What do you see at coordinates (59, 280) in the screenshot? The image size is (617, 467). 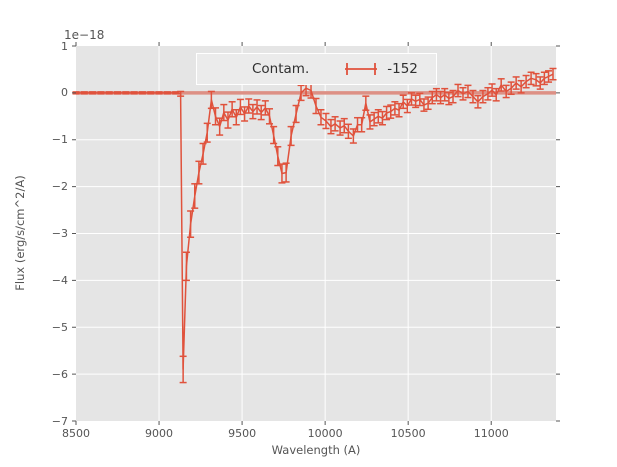 I see `y-tick-label: −4` at bounding box center [59, 280].